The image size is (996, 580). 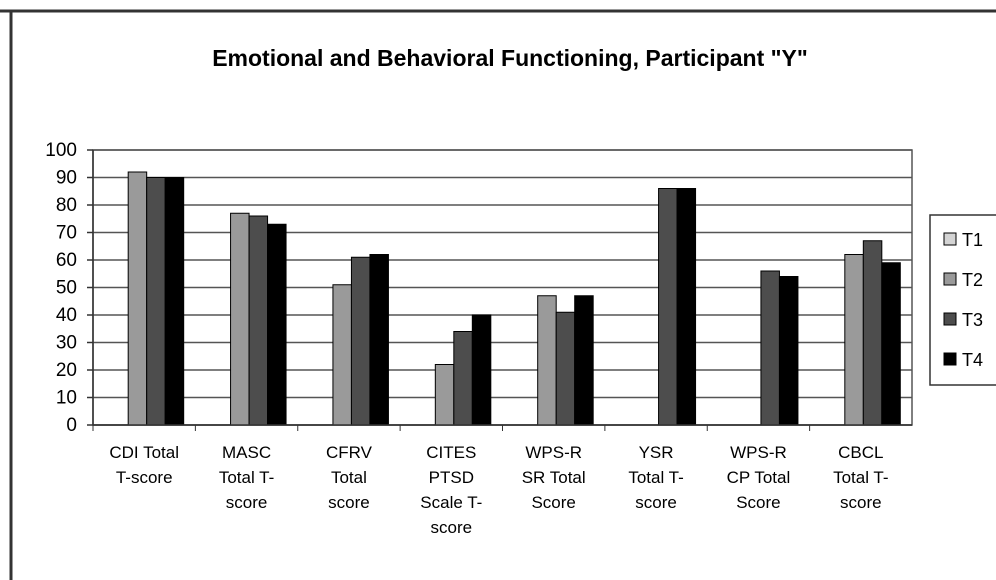 What do you see at coordinates (759, 477) in the screenshot?
I see `x-tick-label: WPS-R CP Total Score` at bounding box center [759, 477].